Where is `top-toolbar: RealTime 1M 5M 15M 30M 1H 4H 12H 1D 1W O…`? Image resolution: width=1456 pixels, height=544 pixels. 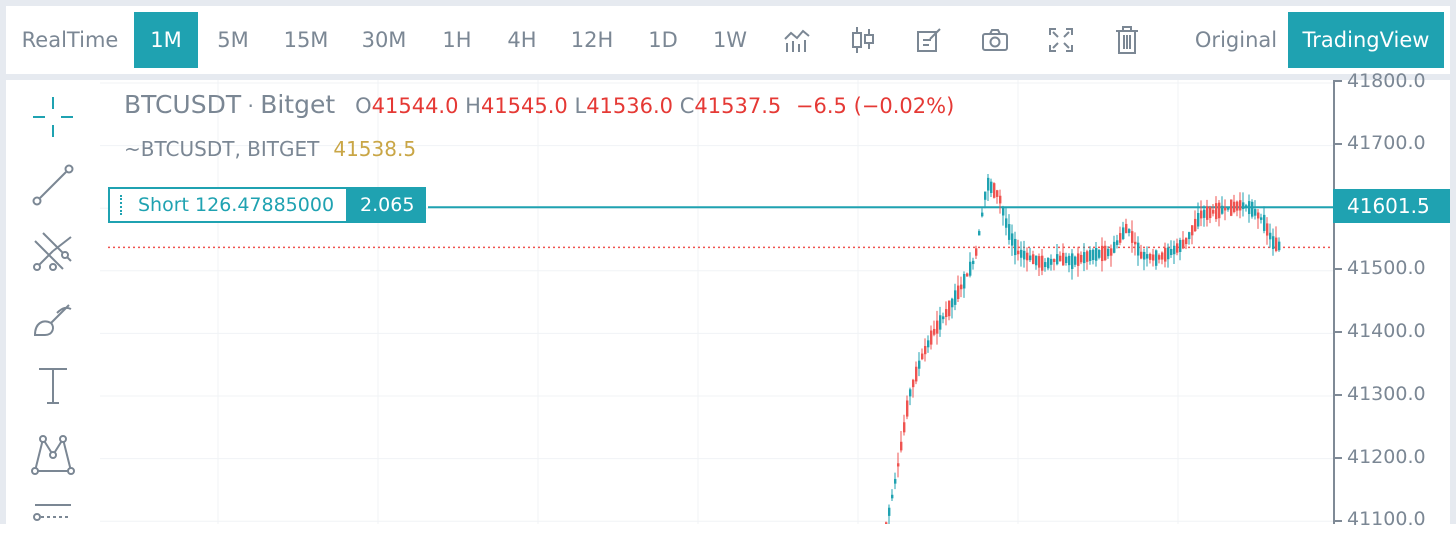 top-toolbar: RealTime 1M 5M 15M 30M 1H 4H 12H 1D 1W O… is located at coordinates (728, 40).